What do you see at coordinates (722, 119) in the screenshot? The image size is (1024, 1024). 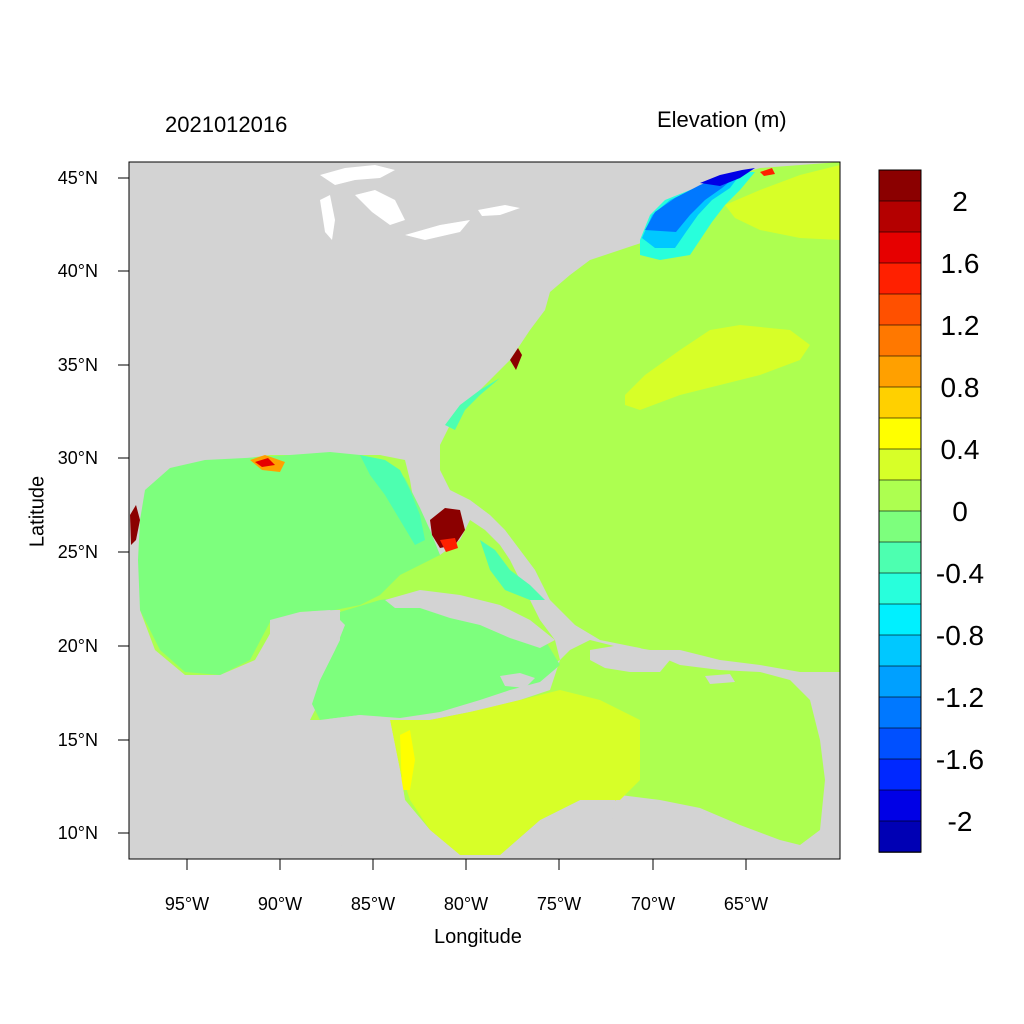 I see `variable-title: Elevation (m)` at bounding box center [722, 119].